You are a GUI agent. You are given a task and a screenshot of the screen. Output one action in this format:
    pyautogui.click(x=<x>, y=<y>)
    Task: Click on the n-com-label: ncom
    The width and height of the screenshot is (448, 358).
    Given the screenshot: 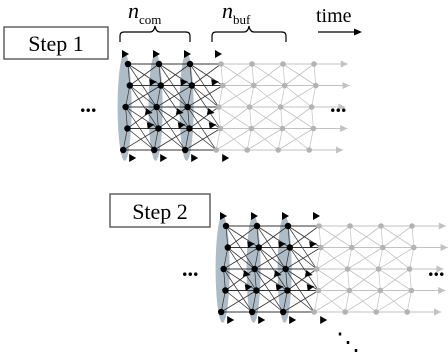 What is the action you would take?
    pyautogui.click(x=144, y=13)
    